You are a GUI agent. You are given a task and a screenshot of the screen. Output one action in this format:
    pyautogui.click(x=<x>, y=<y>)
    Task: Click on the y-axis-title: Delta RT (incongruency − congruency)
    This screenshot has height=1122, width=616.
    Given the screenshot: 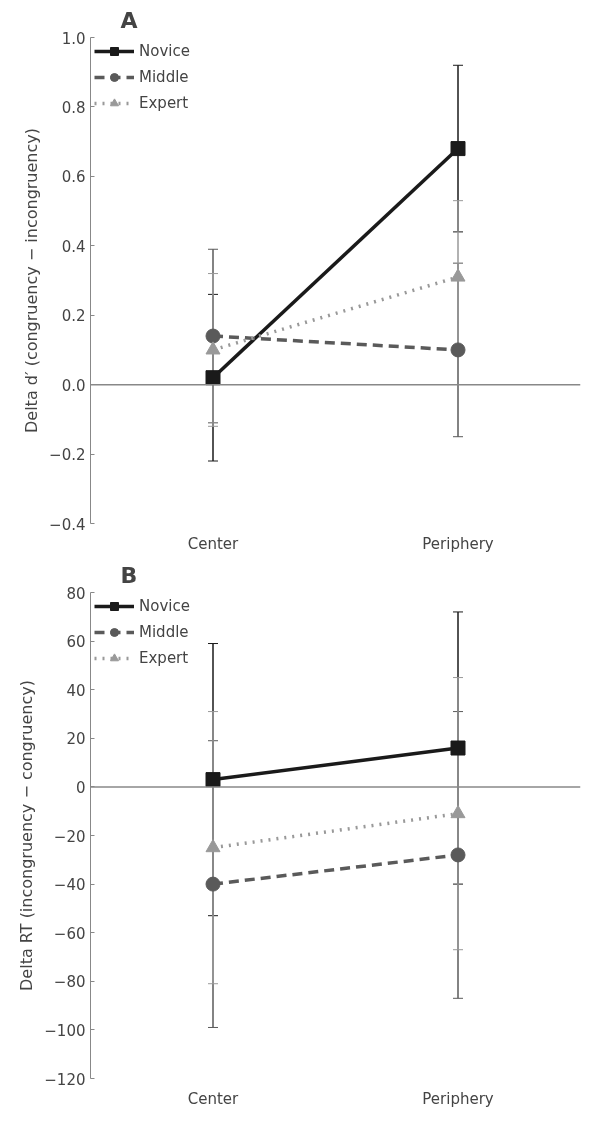 What is the action you would take?
    pyautogui.click(x=27, y=835)
    